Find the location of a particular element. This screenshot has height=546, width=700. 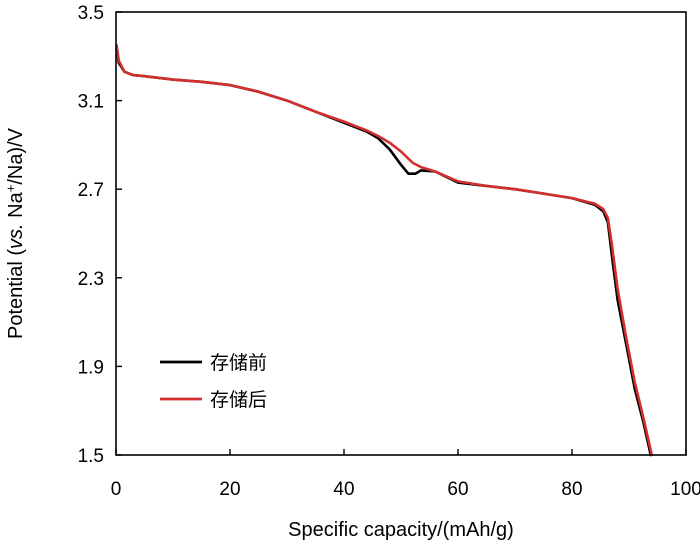

x-tick-label: 80 is located at coordinates (571, 489).